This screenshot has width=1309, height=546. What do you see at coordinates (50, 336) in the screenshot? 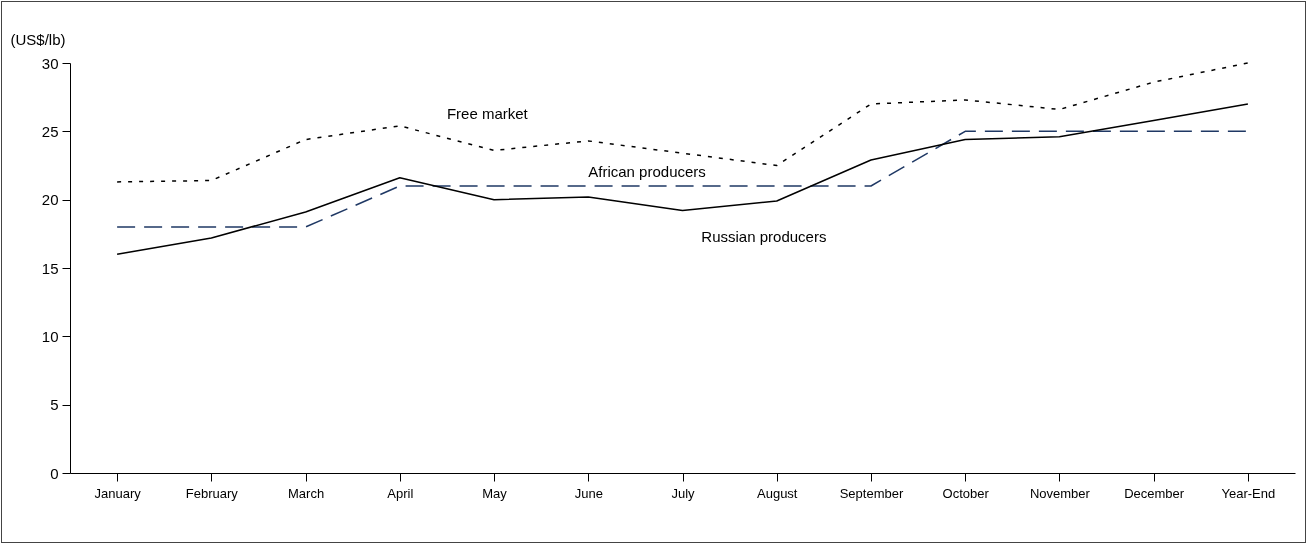
I see `y-tick-label: 10` at bounding box center [50, 336].